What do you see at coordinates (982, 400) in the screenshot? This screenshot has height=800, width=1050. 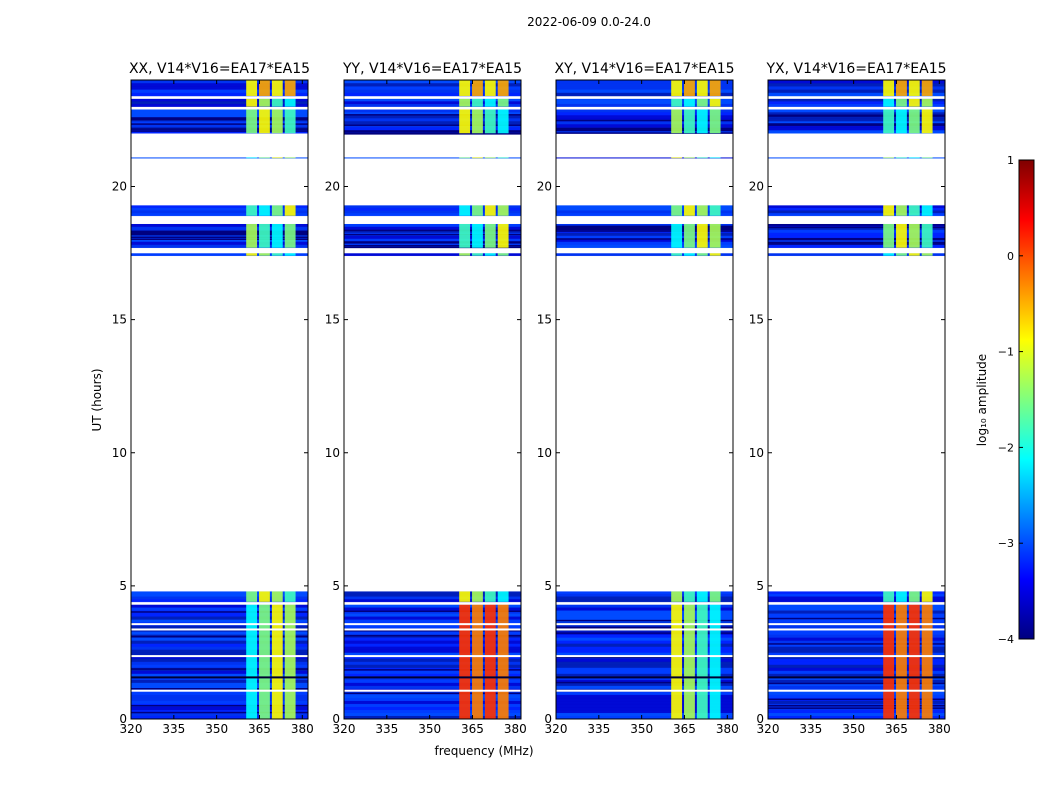 I see `colorbar-label: log₁₀ amplitude` at bounding box center [982, 400].